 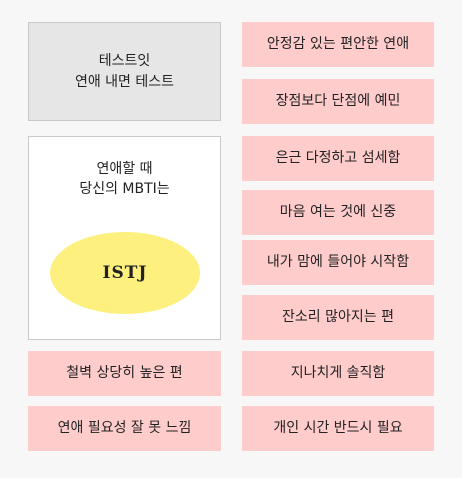 I want to click on result-question: 연애할 때 당신의 MBTI는, so click(x=124, y=179).